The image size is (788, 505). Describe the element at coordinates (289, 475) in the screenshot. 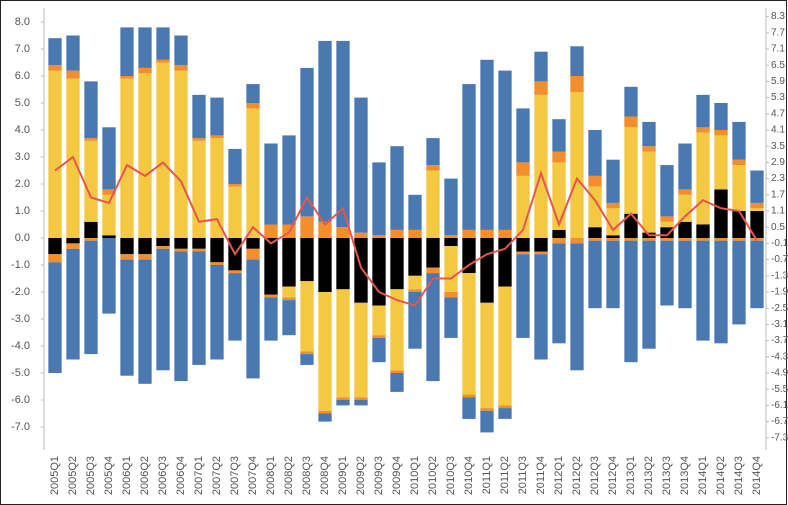

I see `x-tick-label: 2008Q2` at that location.